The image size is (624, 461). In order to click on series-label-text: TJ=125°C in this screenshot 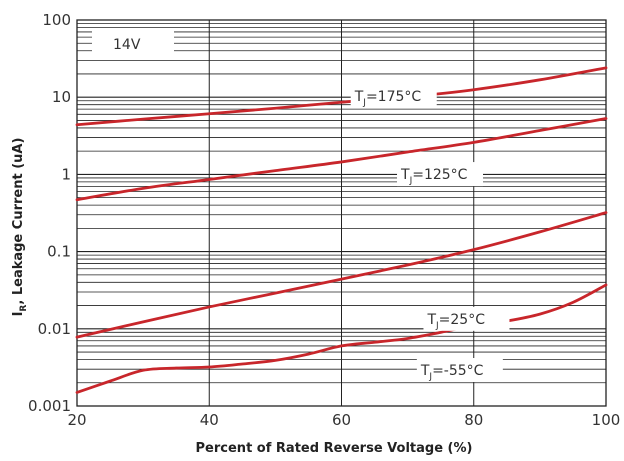, I will do `click(434, 176)`.